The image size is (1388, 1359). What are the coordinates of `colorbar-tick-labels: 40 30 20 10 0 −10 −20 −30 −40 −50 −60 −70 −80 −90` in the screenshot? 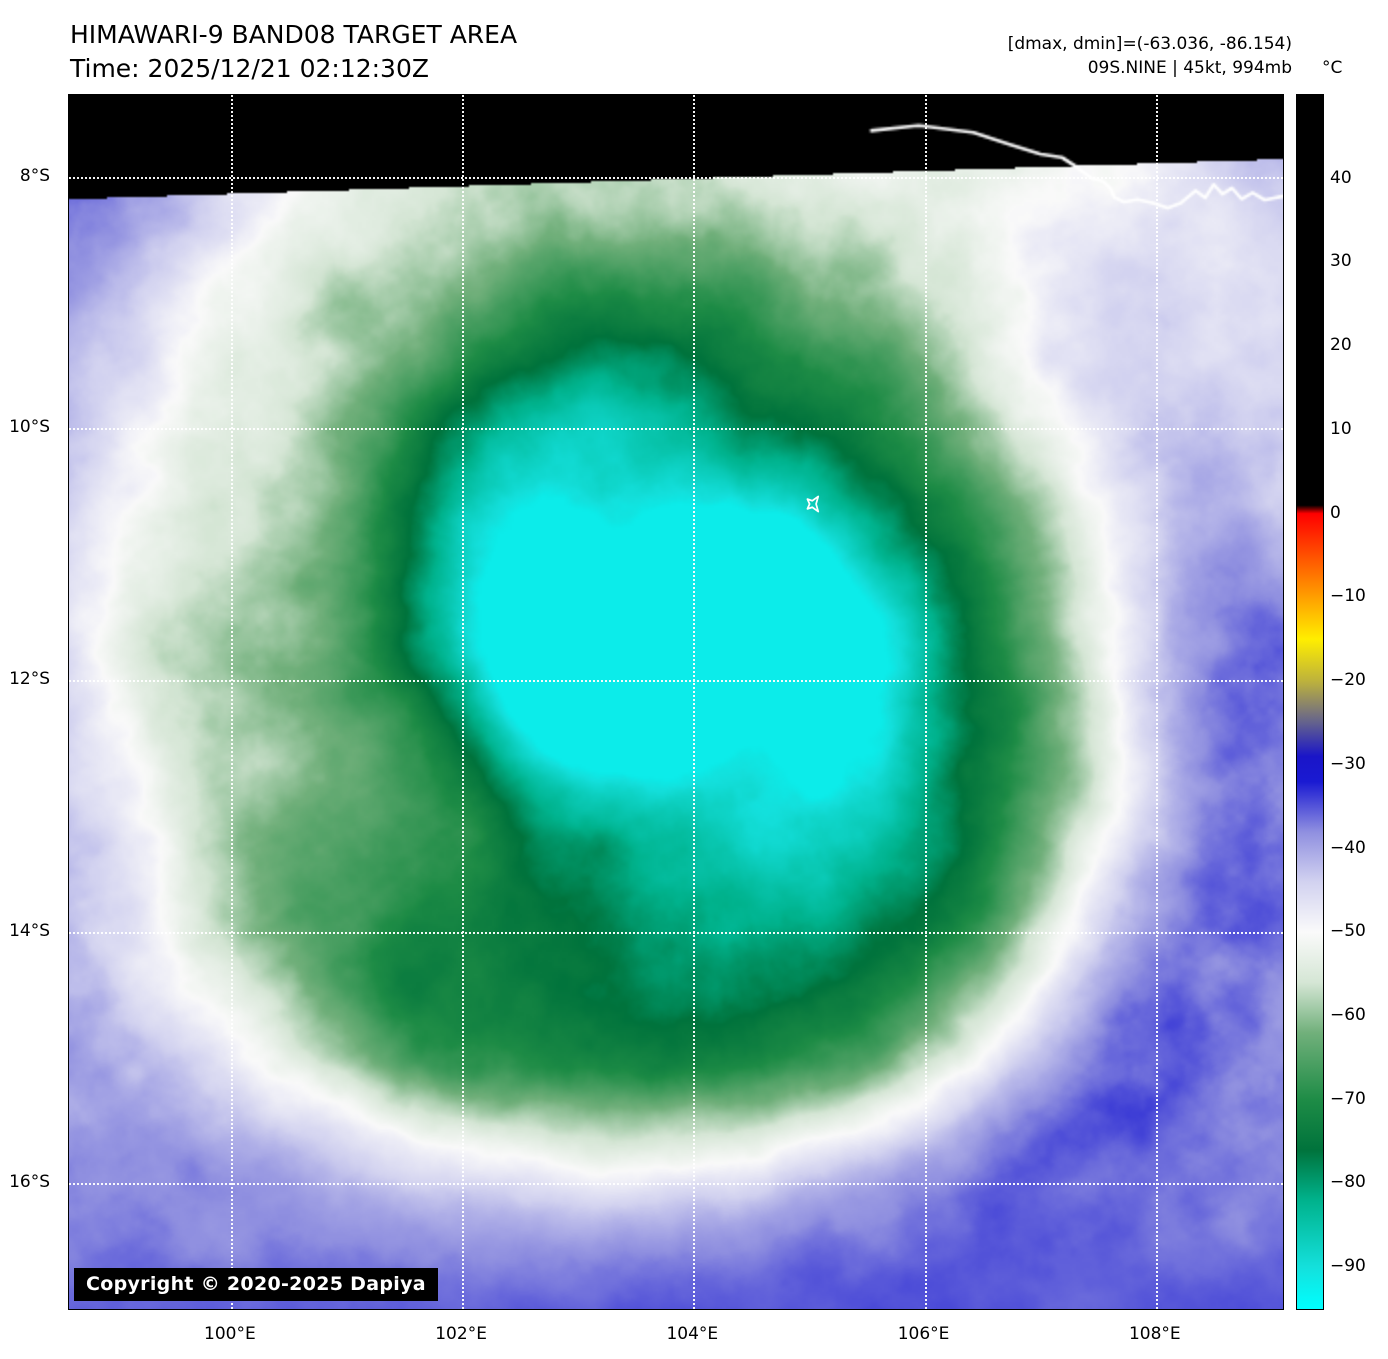 It's located at (1359, 701).